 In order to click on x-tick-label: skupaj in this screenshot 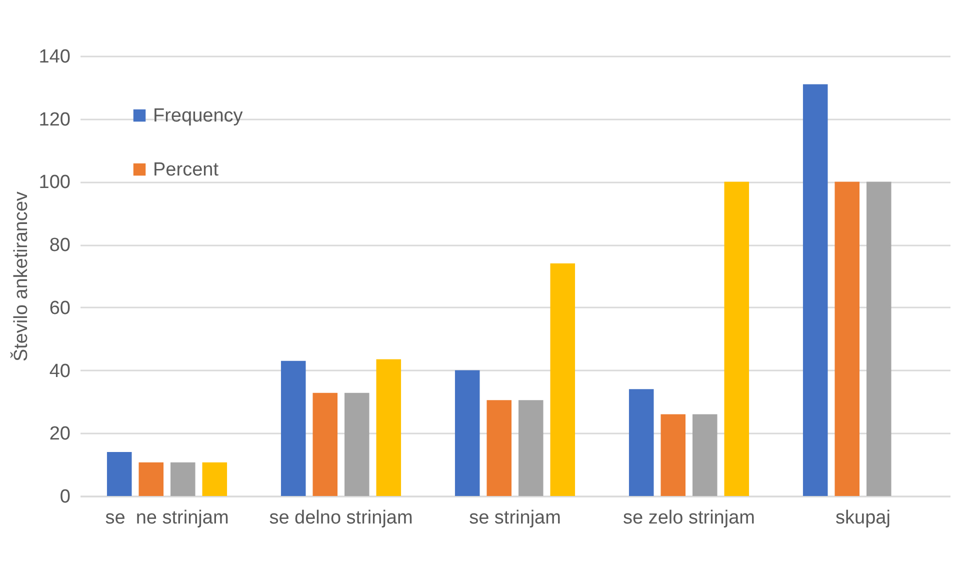, I will do `click(863, 518)`.